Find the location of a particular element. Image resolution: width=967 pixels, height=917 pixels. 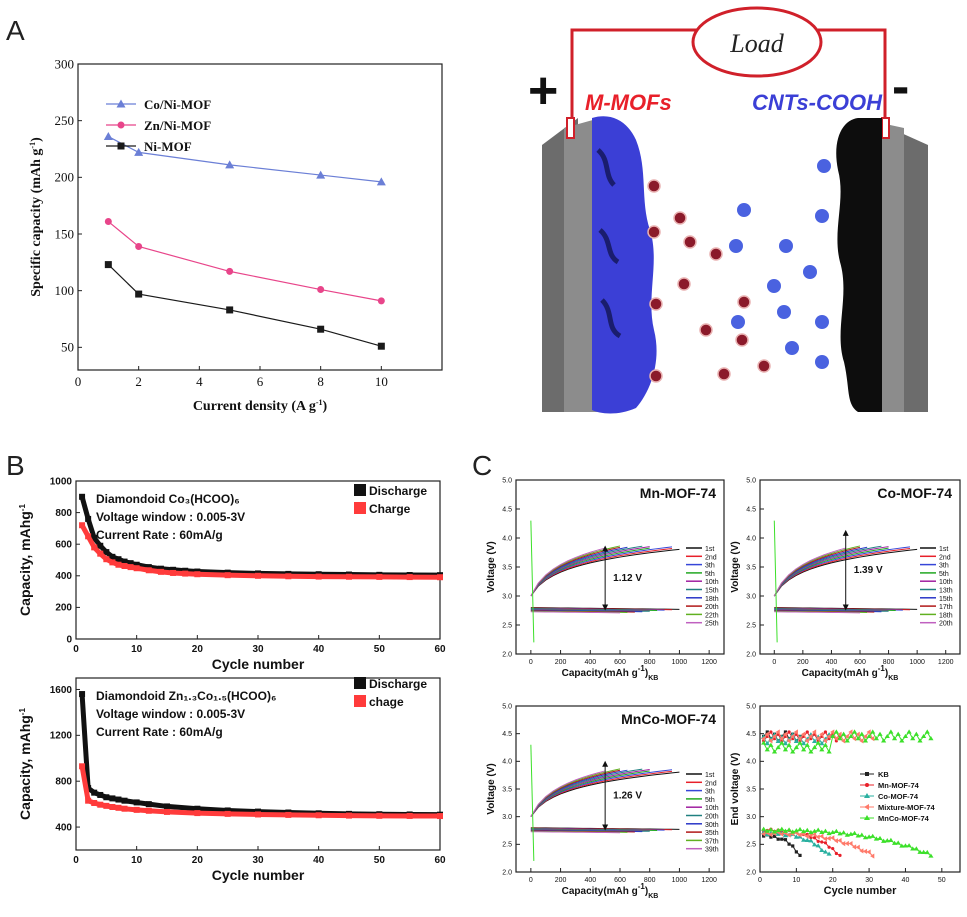

x-tick-label: 0 is located at coordinates (531, 662).